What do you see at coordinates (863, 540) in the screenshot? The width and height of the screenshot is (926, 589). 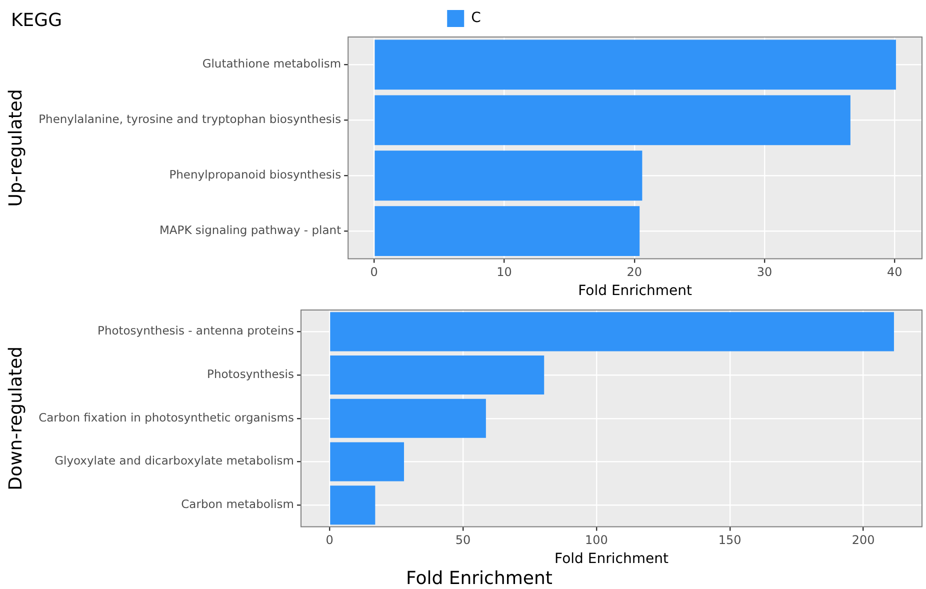 I see `x-tick-label: 200` at bounding box center [863, 540].